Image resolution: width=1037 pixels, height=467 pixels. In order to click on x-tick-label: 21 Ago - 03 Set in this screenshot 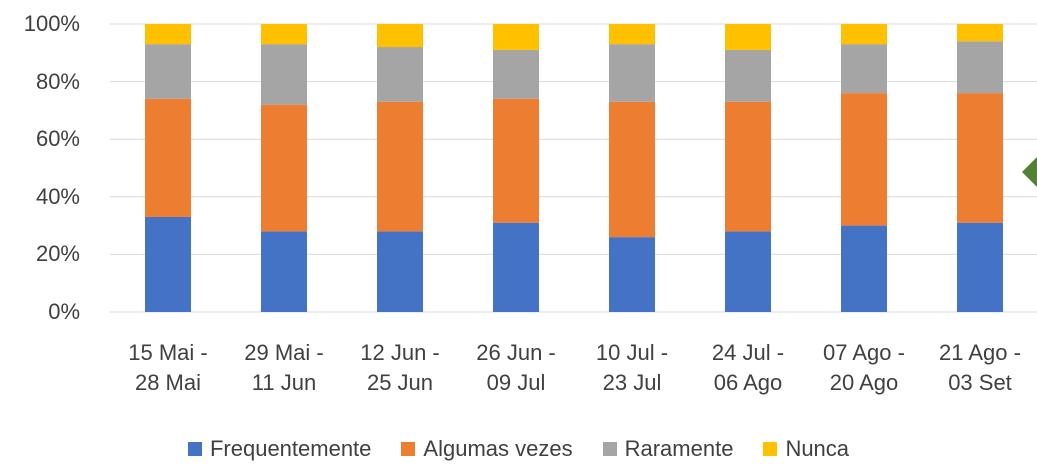, I will do `click(980, 367)`.